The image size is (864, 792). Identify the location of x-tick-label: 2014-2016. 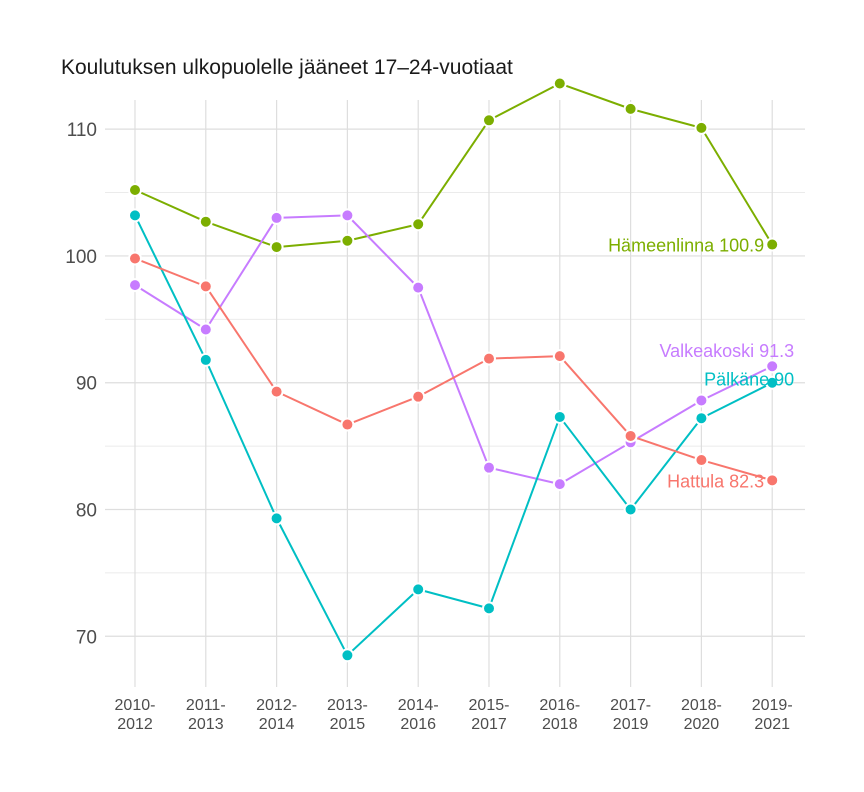
(418, 715).